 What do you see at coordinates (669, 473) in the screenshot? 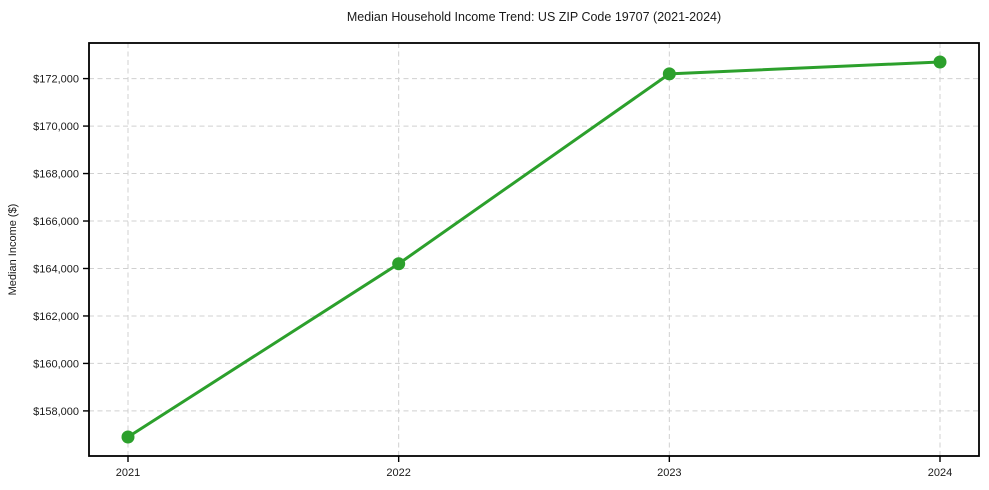
I see `x-tick-label: 2023` at bounding box center [669, 473].